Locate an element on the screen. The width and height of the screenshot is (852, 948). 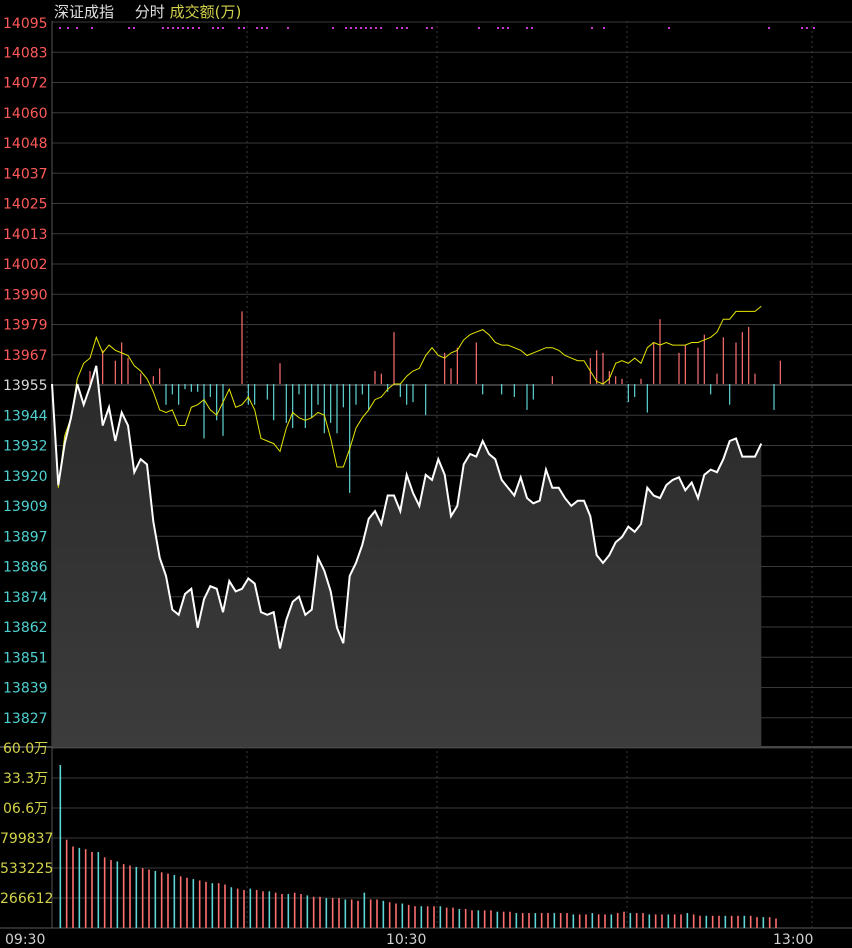
price-tick-label: 13920 is located at coordinates (25, 477).